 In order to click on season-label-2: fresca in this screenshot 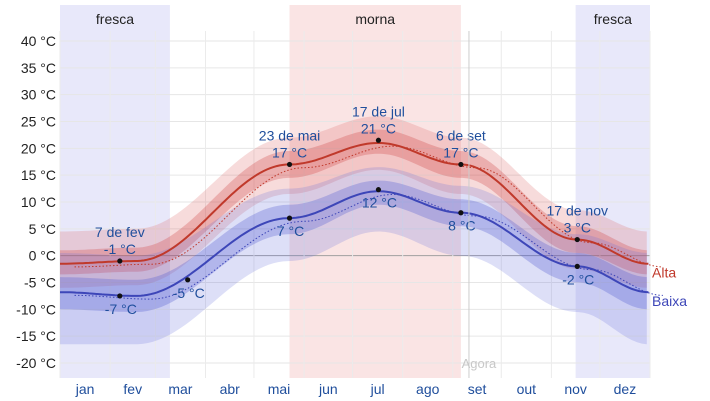, I will do `click(613, 19)`.